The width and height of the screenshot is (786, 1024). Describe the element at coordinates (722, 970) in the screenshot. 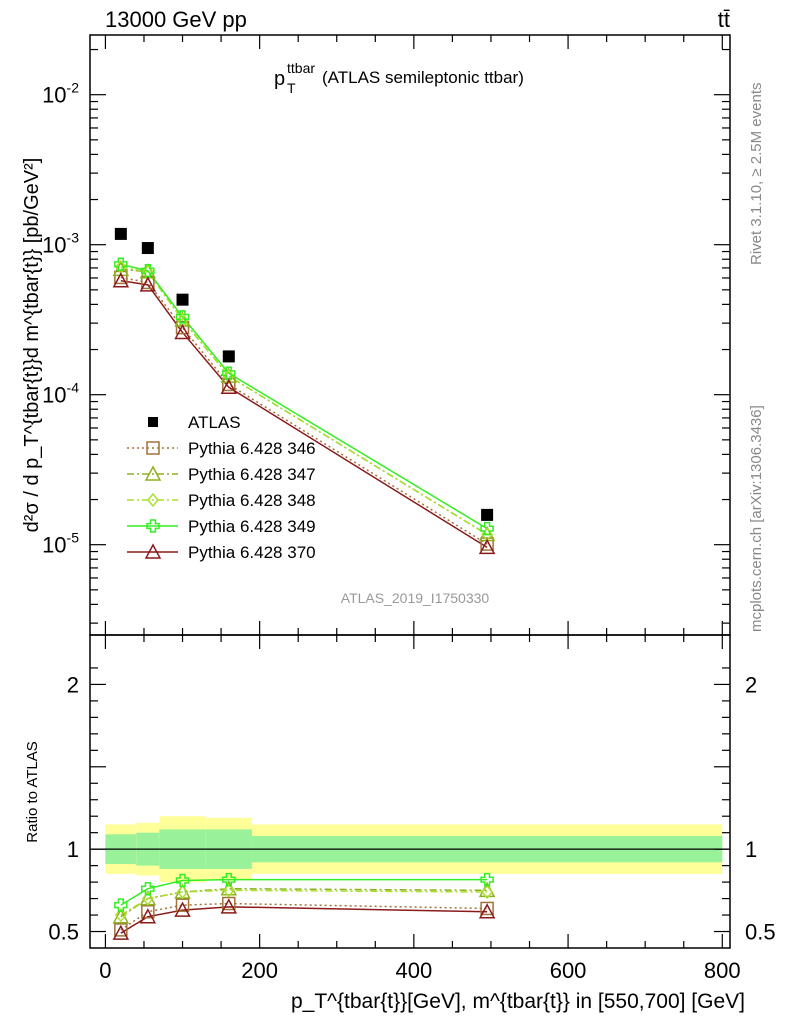

I see `x-tick-label: 800` at that location.